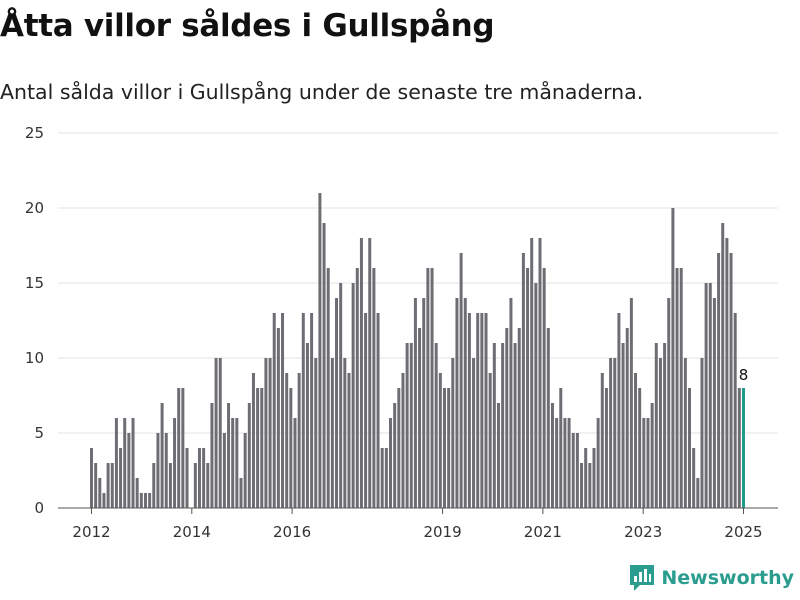  I want to click on y-tick-label: 10, so click(34, 358).